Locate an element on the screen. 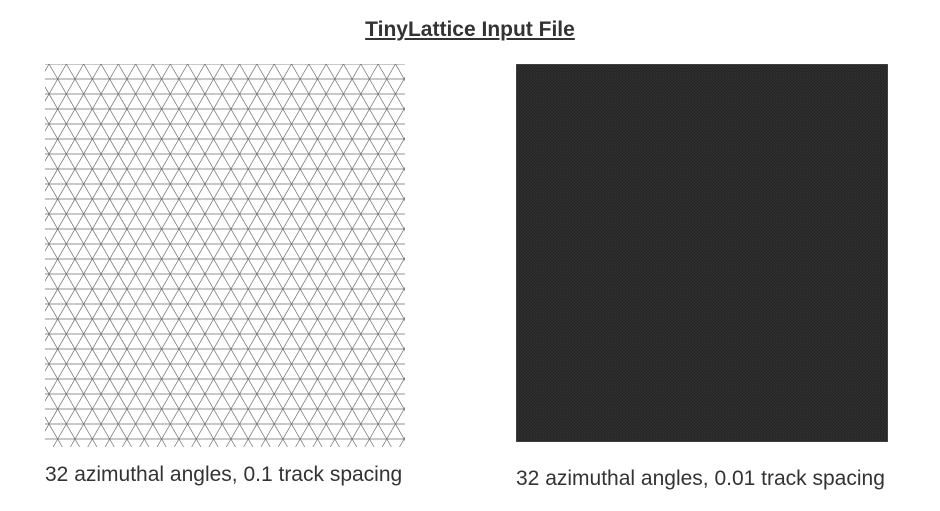 The height and width of the screenshot is (511, 940). caption-coarse: 32 azimuthal angles, 0.1 track spacing is located at coordinates (224, 474).